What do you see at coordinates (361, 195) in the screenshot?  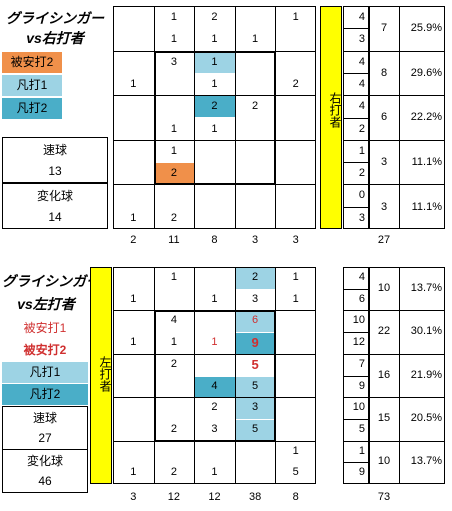 I see `row-count: 0` at bounding box center [361, 195].